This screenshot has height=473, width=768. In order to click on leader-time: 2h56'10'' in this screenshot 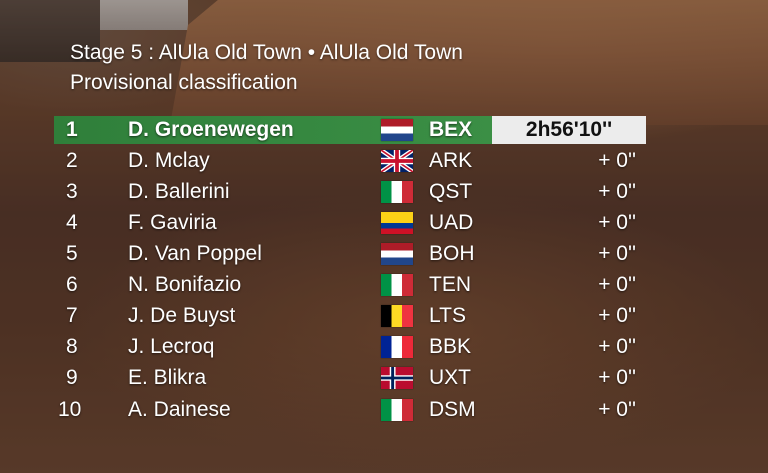, I will do `click(569, 130)`.